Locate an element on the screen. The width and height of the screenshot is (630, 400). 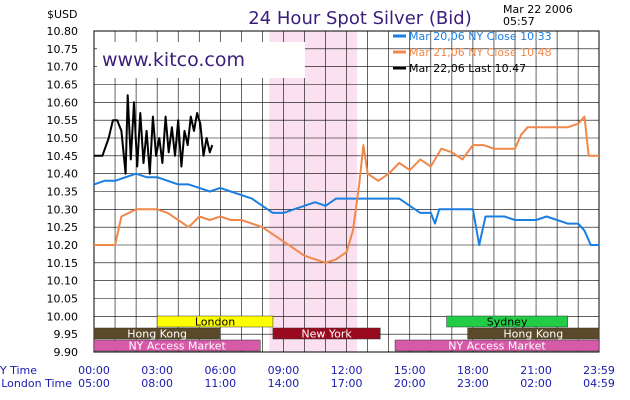
ny-time-tick: 21:00 is located at coordinates (536, 370).